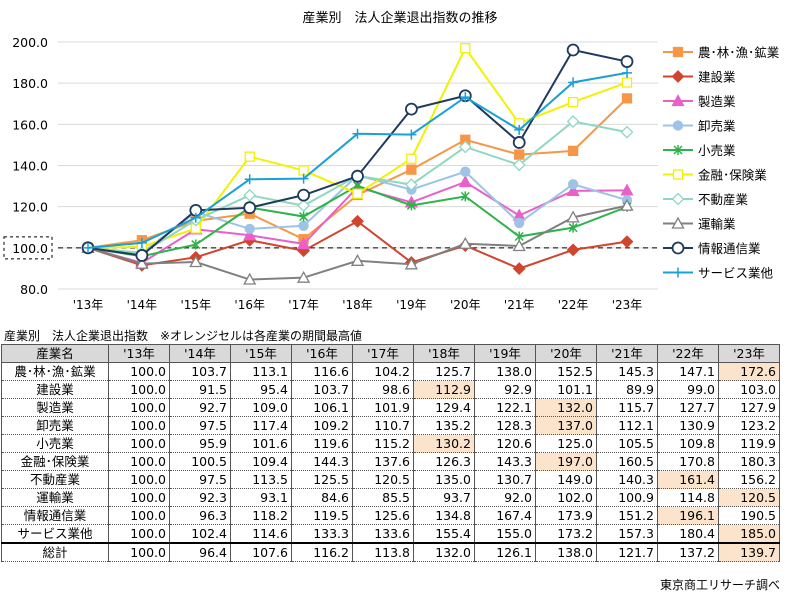 The height and width of the screenshot is (600, 800). I want to click on value-cell: 114.6, so click(261, 534).